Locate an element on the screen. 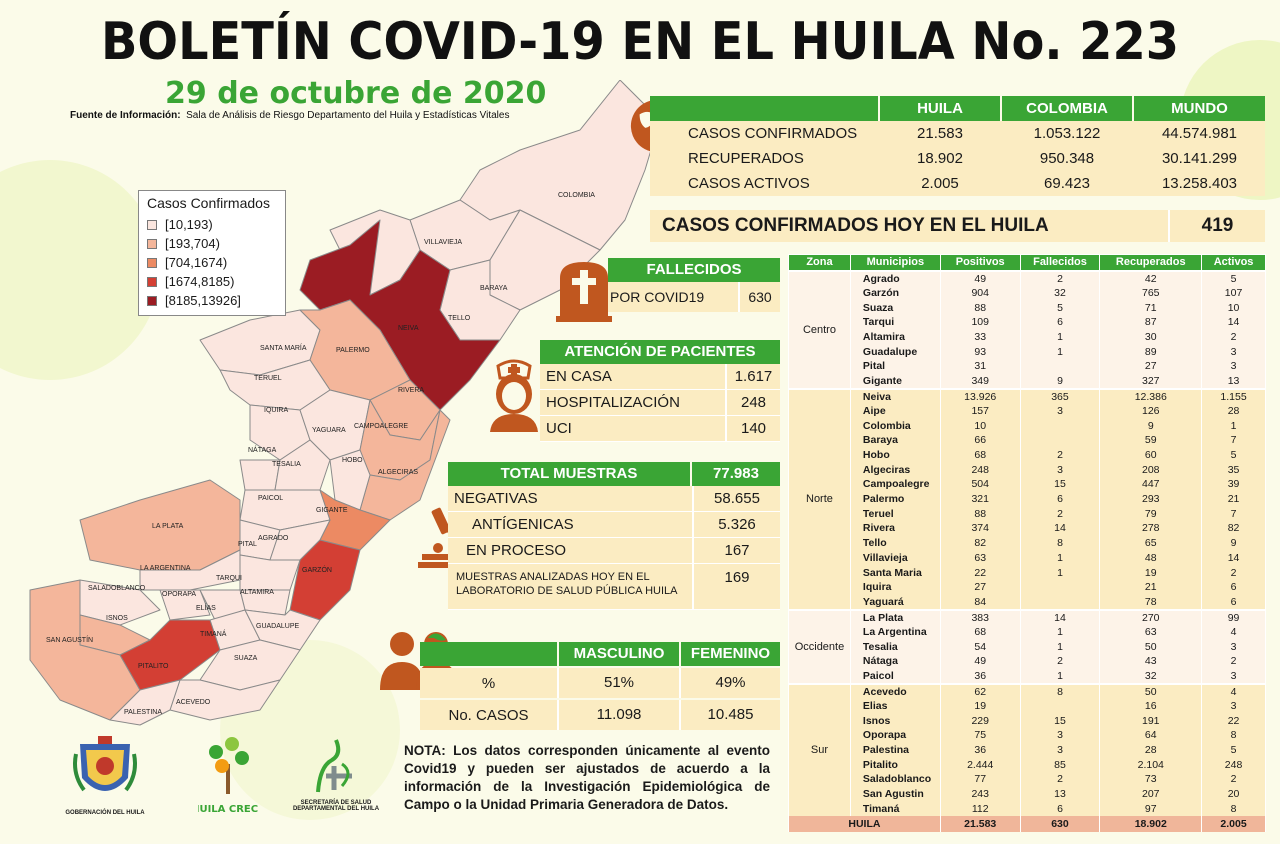 Image resolution: width=1280 pixels, height=844 pixels. table-row: Sur Acevedo 62 8 50 4 is located at coordinates (1027, 749).